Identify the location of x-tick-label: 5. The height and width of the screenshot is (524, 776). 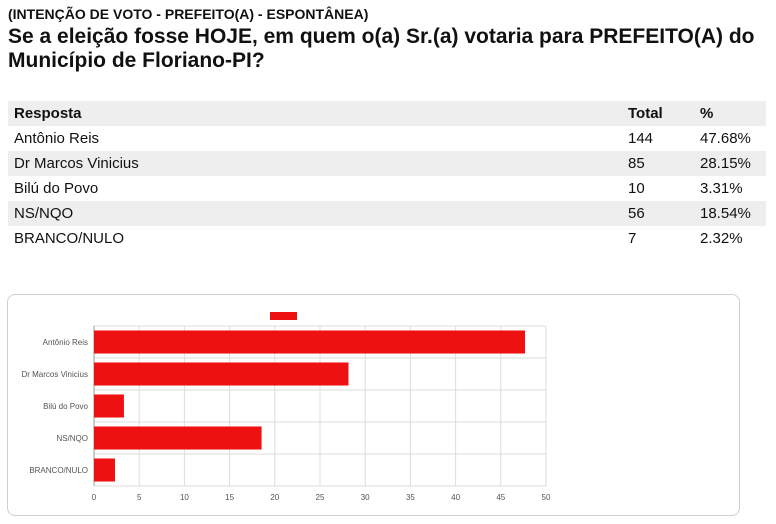
(139, 497).